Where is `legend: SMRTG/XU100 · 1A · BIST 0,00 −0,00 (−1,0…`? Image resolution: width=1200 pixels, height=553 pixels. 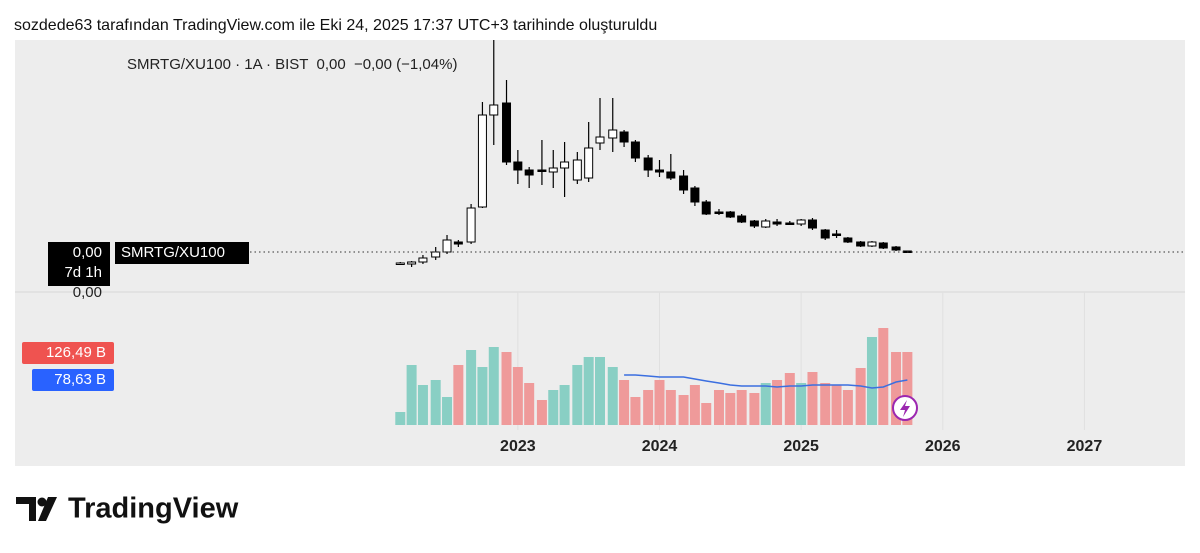 legend: SMRTG/XU100 · 1A · BIST 0,00 −0,00 (−1,0… is located at coordinates (292, 64).